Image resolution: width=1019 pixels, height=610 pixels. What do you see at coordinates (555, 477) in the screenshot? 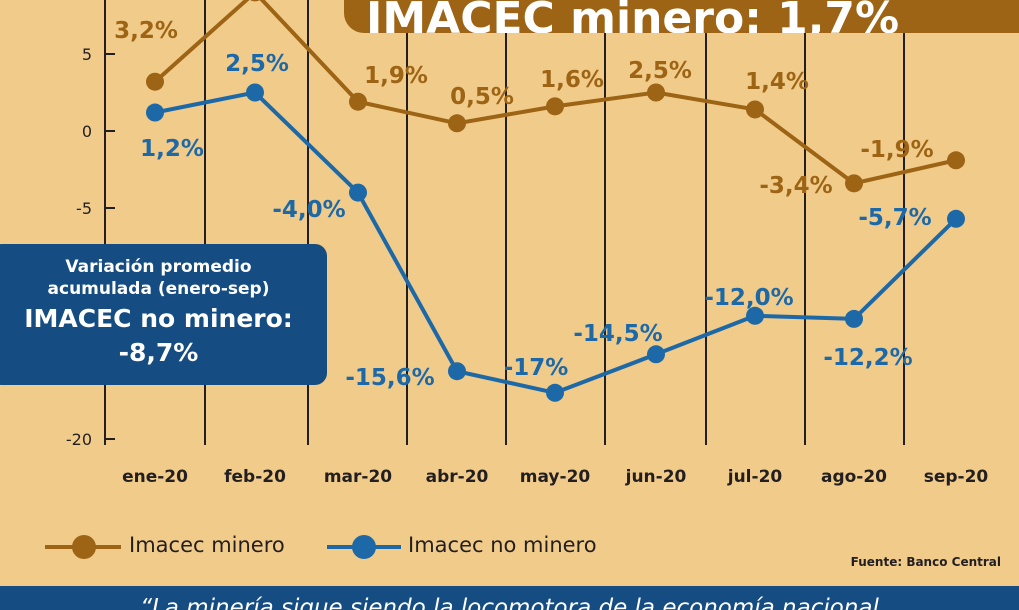
I see `x-tick-label: may-20` at bounding box center [555, 477].